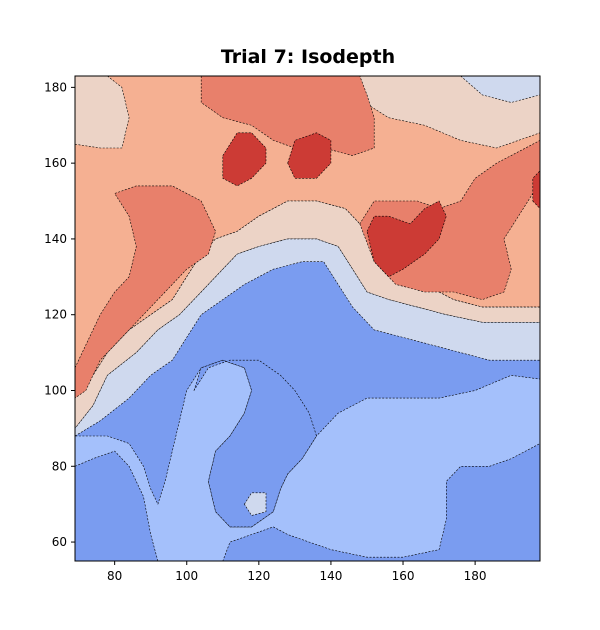  Describe the element at coordinates (403, 576) in the screenshot. I see `x-tick-label: 160` at that location.